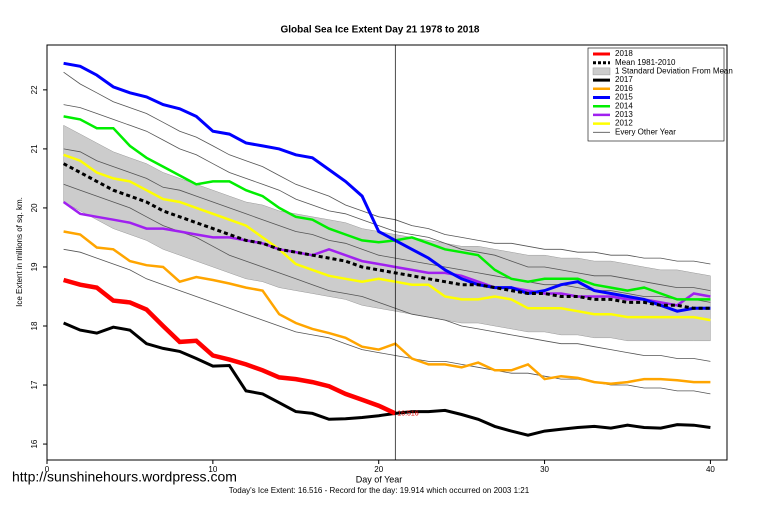  Describe the element at coordinates (34, 148) in the screenshot. I see `y-tick-label: 21` at that location.